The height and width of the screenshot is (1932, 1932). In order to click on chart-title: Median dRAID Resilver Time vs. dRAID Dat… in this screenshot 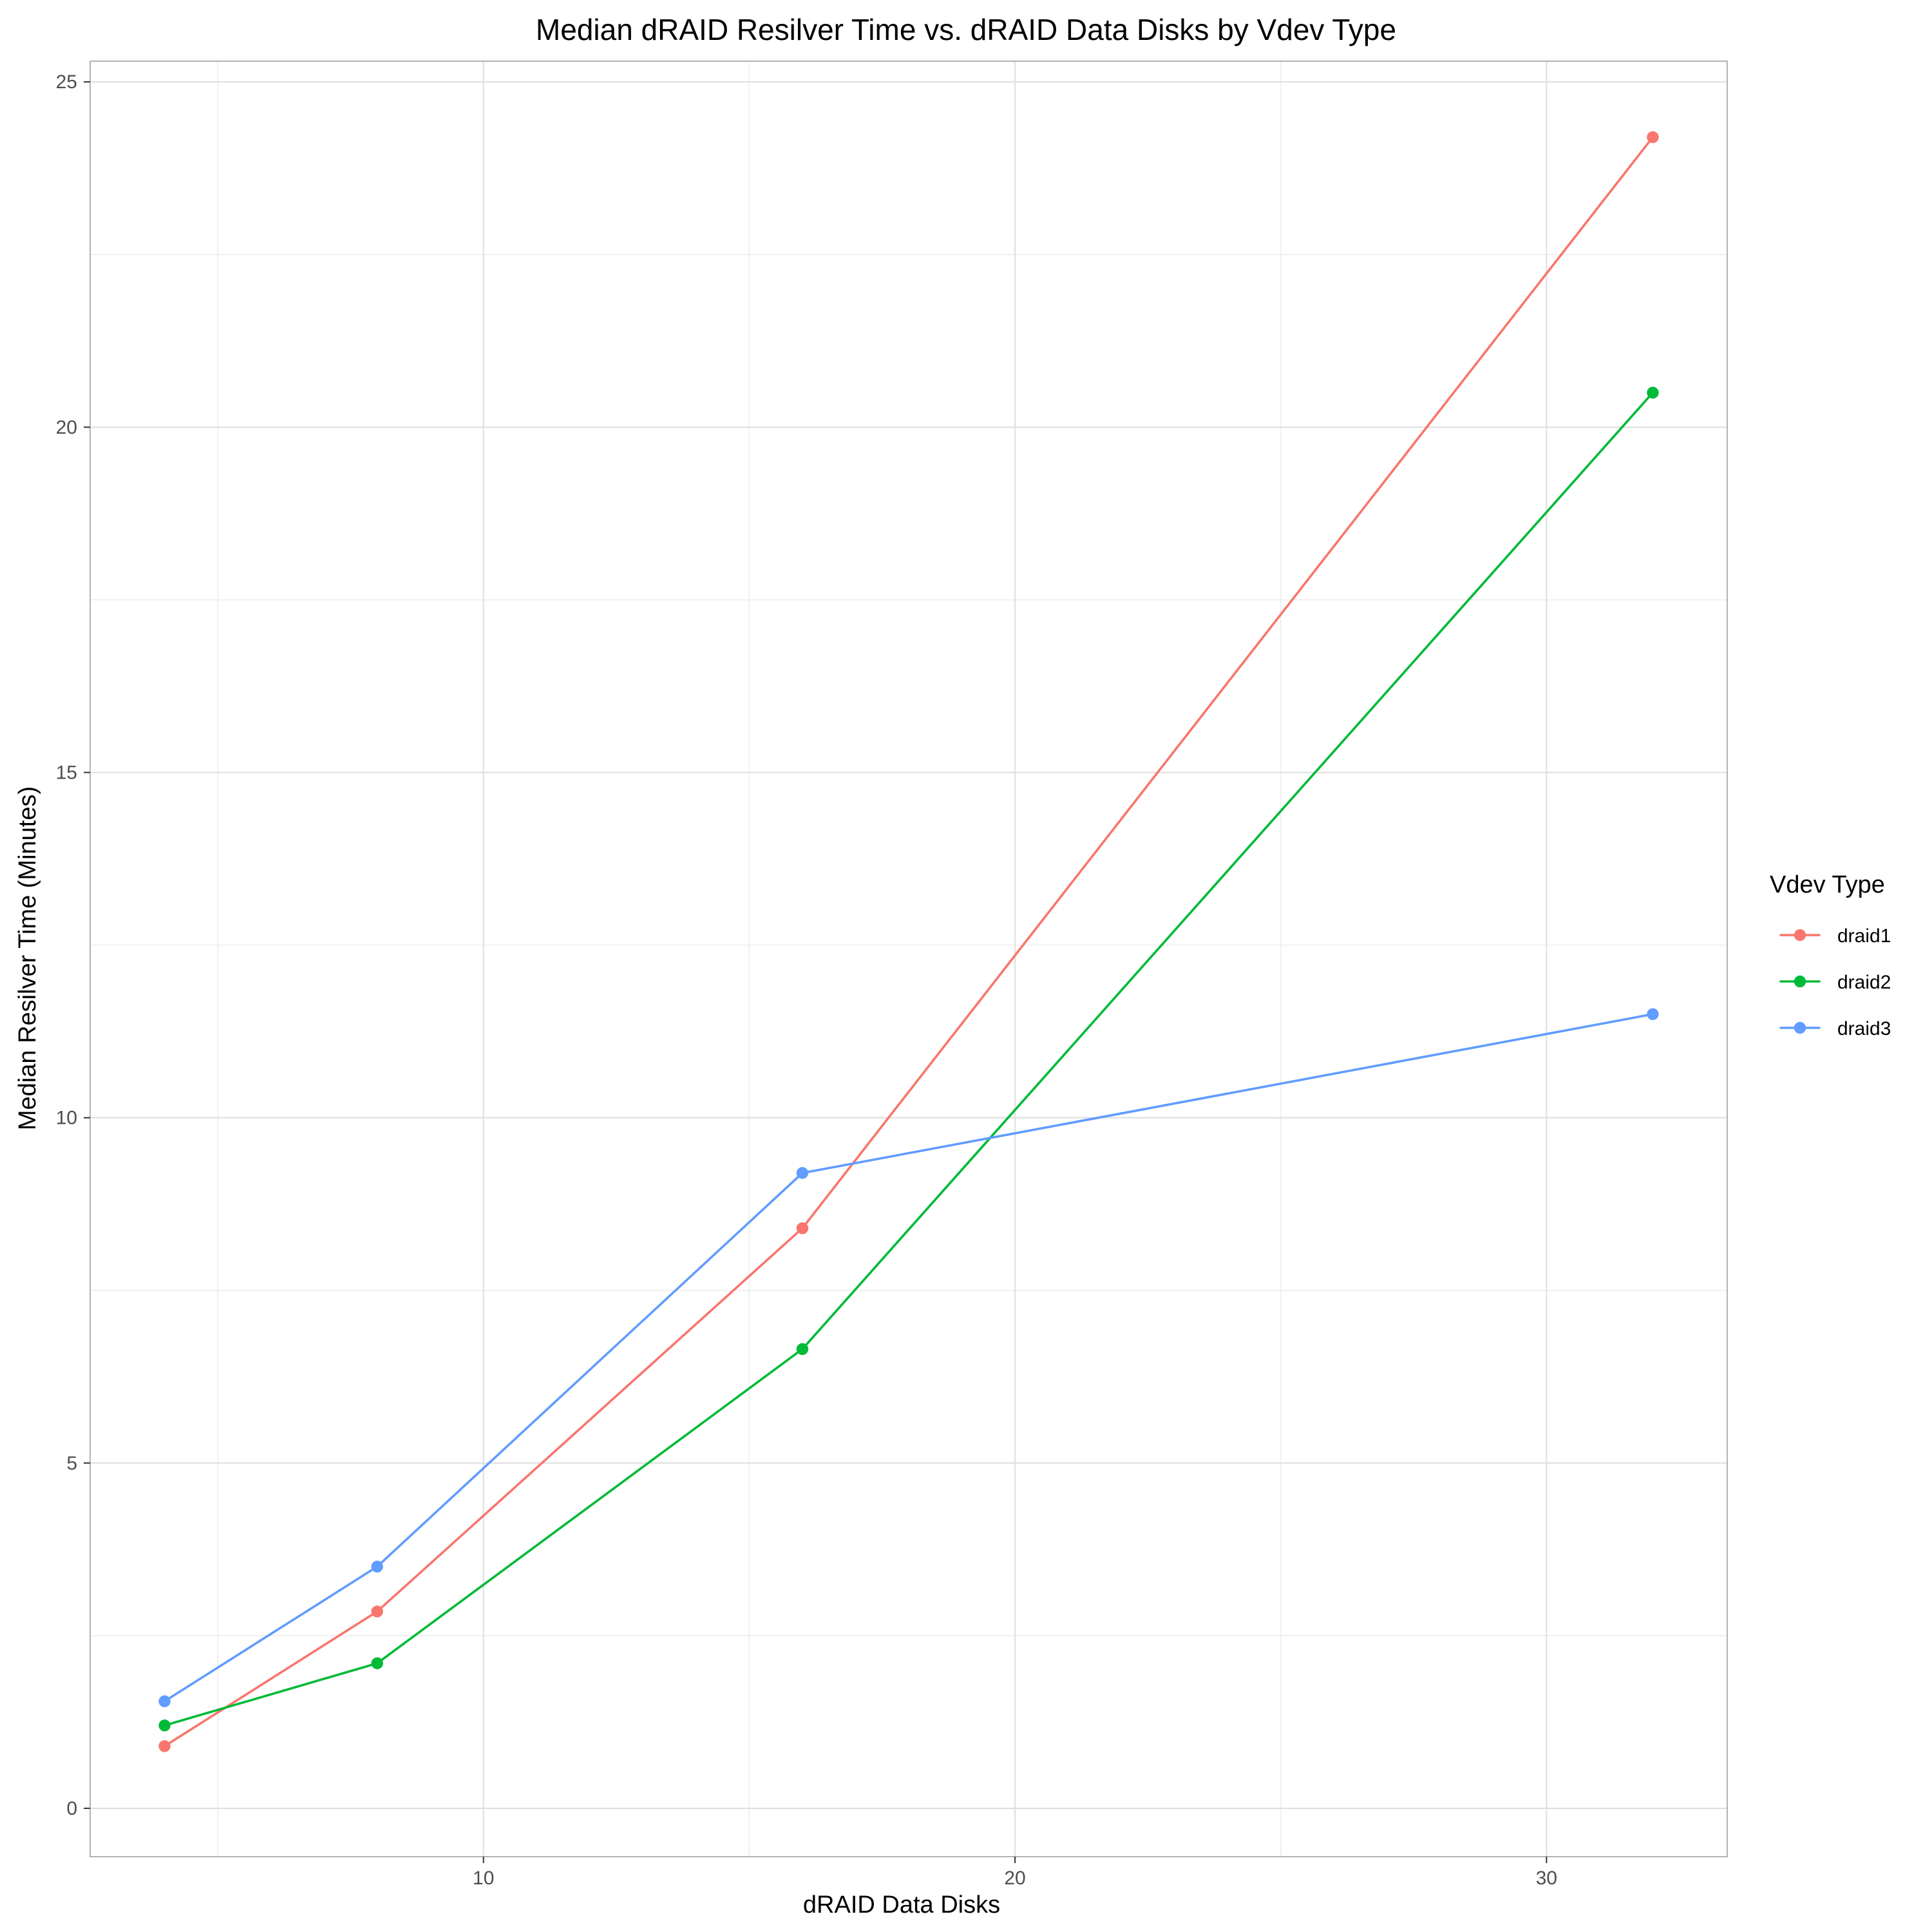, I will do `click(966, 30)`.